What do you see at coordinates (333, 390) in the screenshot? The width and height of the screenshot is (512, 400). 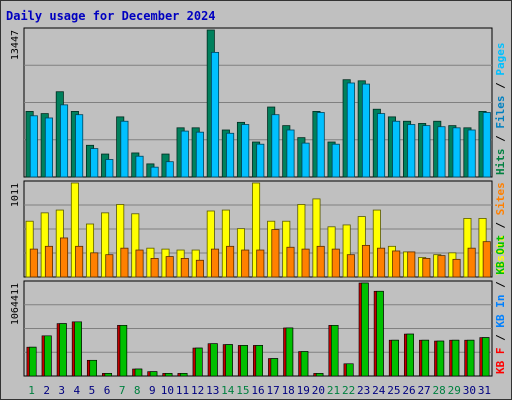 I see `day-label: 21` at bounding box center [333, 390].